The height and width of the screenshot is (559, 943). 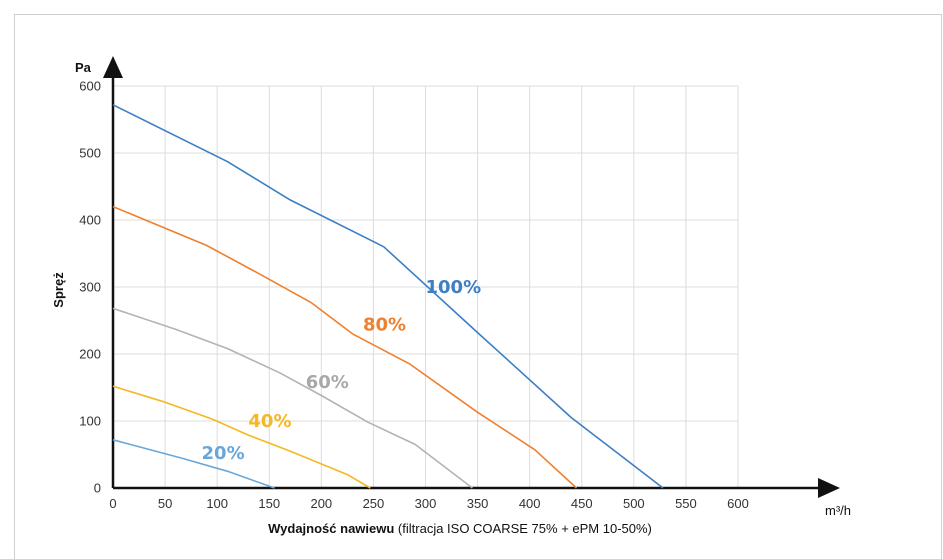 What do you see at coordinates (374, 503) in the screenshot?
I see `x-tick-label: 250` at bounding box center [374, 503].